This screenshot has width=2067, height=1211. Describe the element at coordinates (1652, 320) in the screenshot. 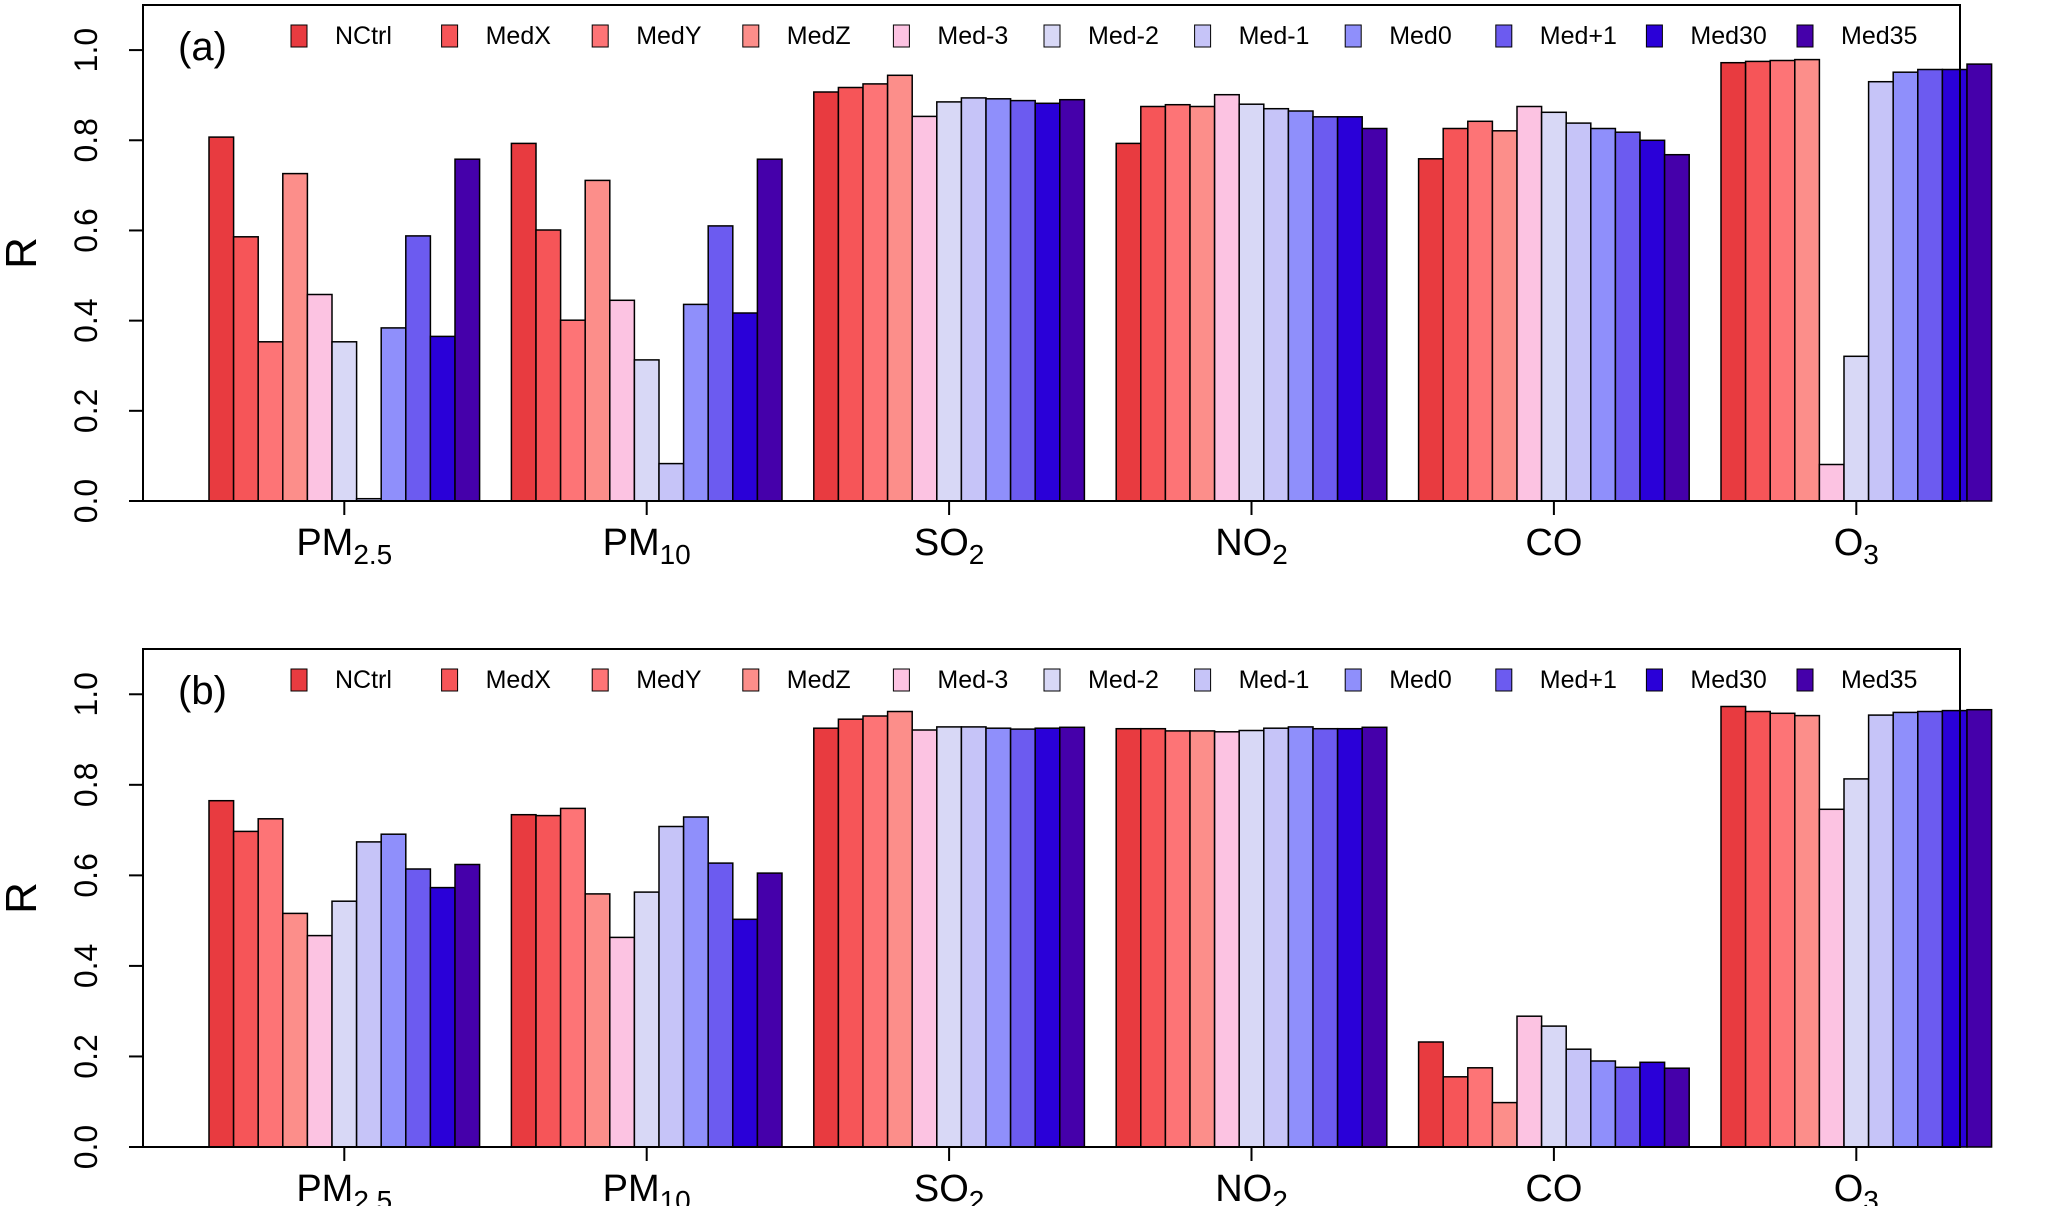

I see `bar-med30-co` at that location.